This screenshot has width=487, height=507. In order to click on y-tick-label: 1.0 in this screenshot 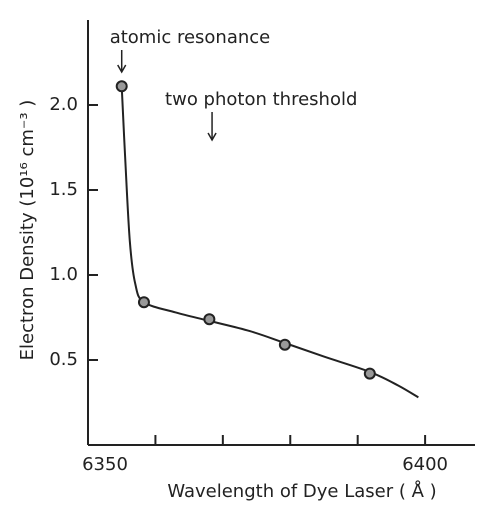, I will do `click(63, 274)`.